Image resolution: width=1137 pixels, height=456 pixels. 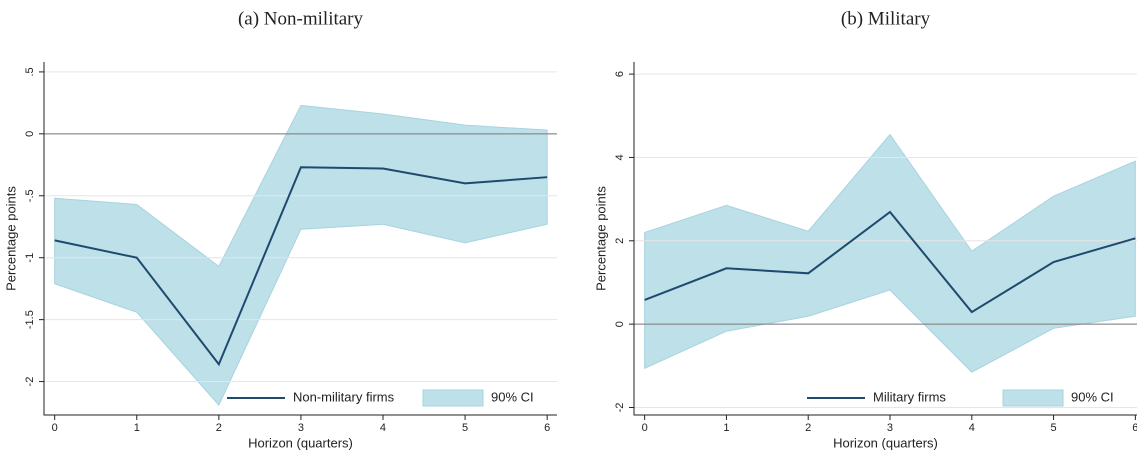 What do you see at coordinates (30, 195) in the screenshot?
I see `y-tick-label: -.5` at bounding box center [30, 195].